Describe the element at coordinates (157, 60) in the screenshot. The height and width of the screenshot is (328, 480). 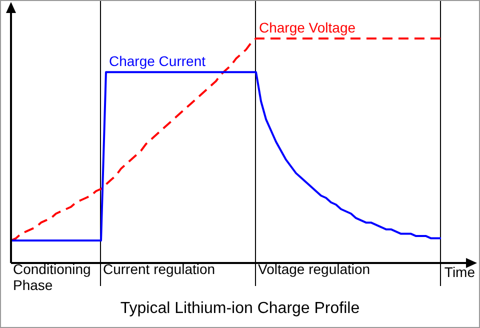
I see `series-label: Charge Current` at that location.